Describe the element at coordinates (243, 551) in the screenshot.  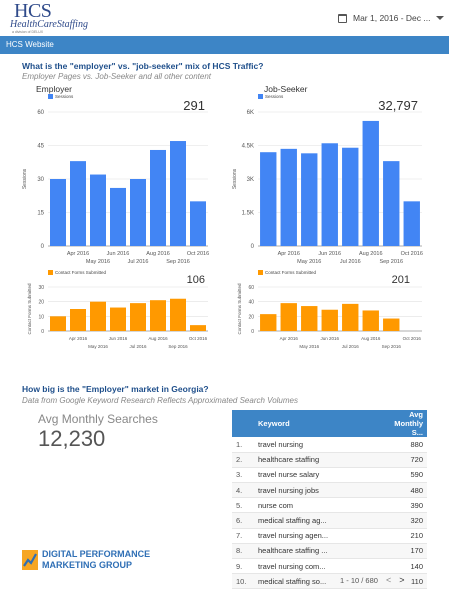
I see `row-index: 8.` at that location.